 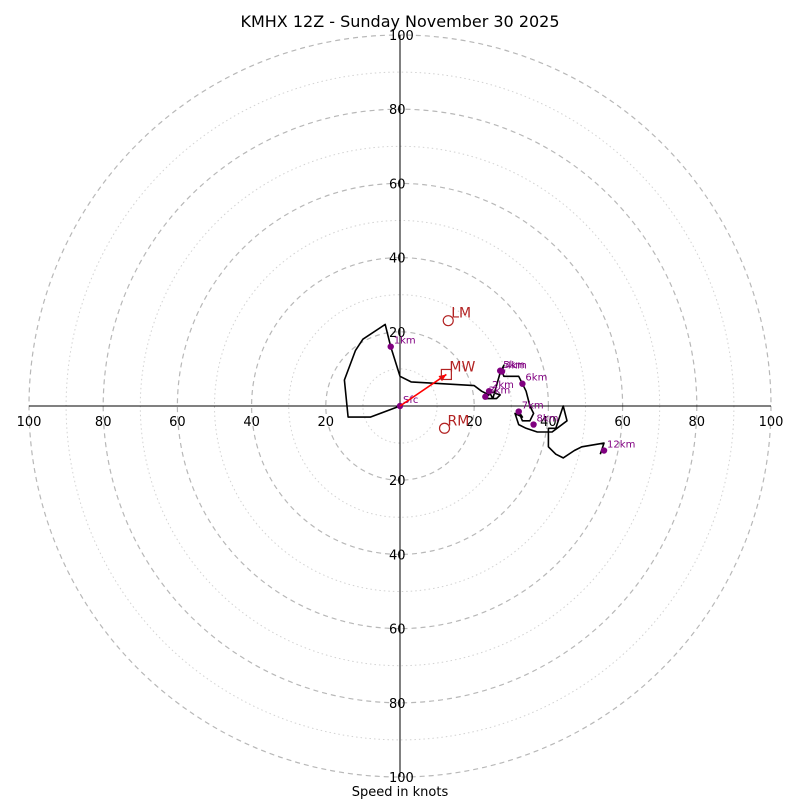 What do you see at coordinates (536, 378) in the screenshot?
I see `height-label: 6km` at bounding box center [536, 378].